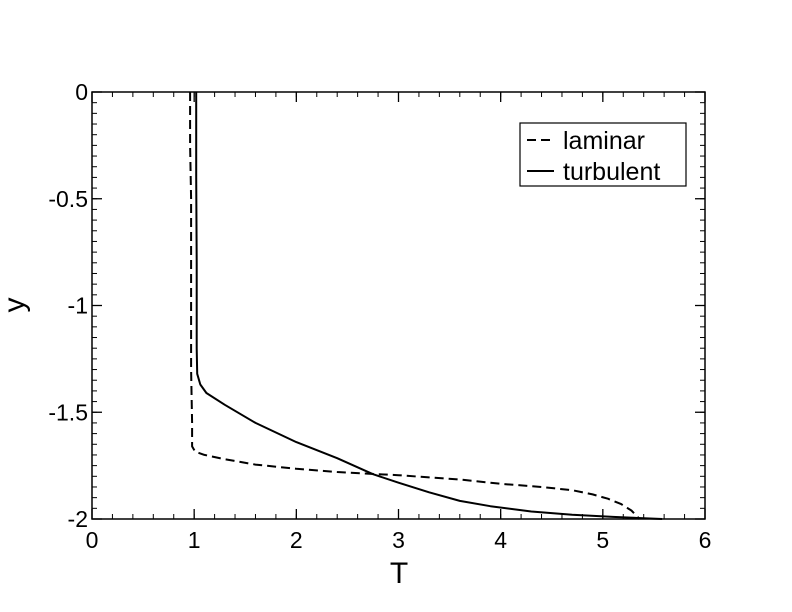 The height and width of the screenshot is (612, 792). I want to click on y-axis-title: y, so click(15, 305).